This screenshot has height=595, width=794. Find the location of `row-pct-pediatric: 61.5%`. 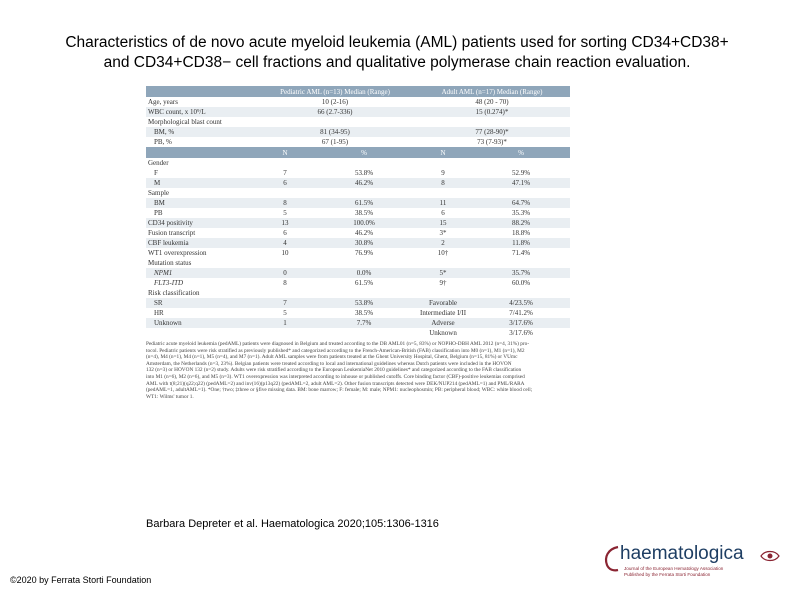

row-pct-pediatric: 61.5% is located at coordinates (364, 203).